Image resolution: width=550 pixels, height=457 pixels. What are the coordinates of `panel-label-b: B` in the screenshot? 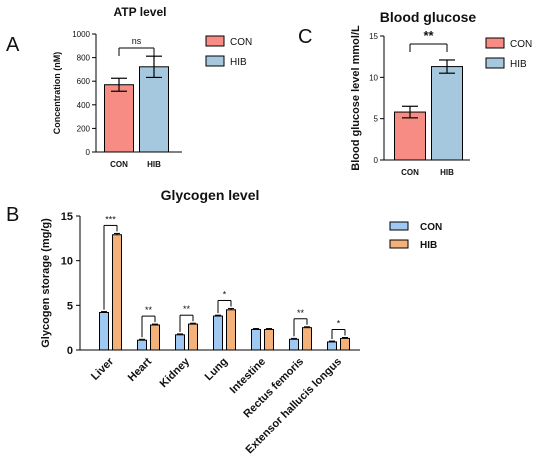 It's located at (12, 215).